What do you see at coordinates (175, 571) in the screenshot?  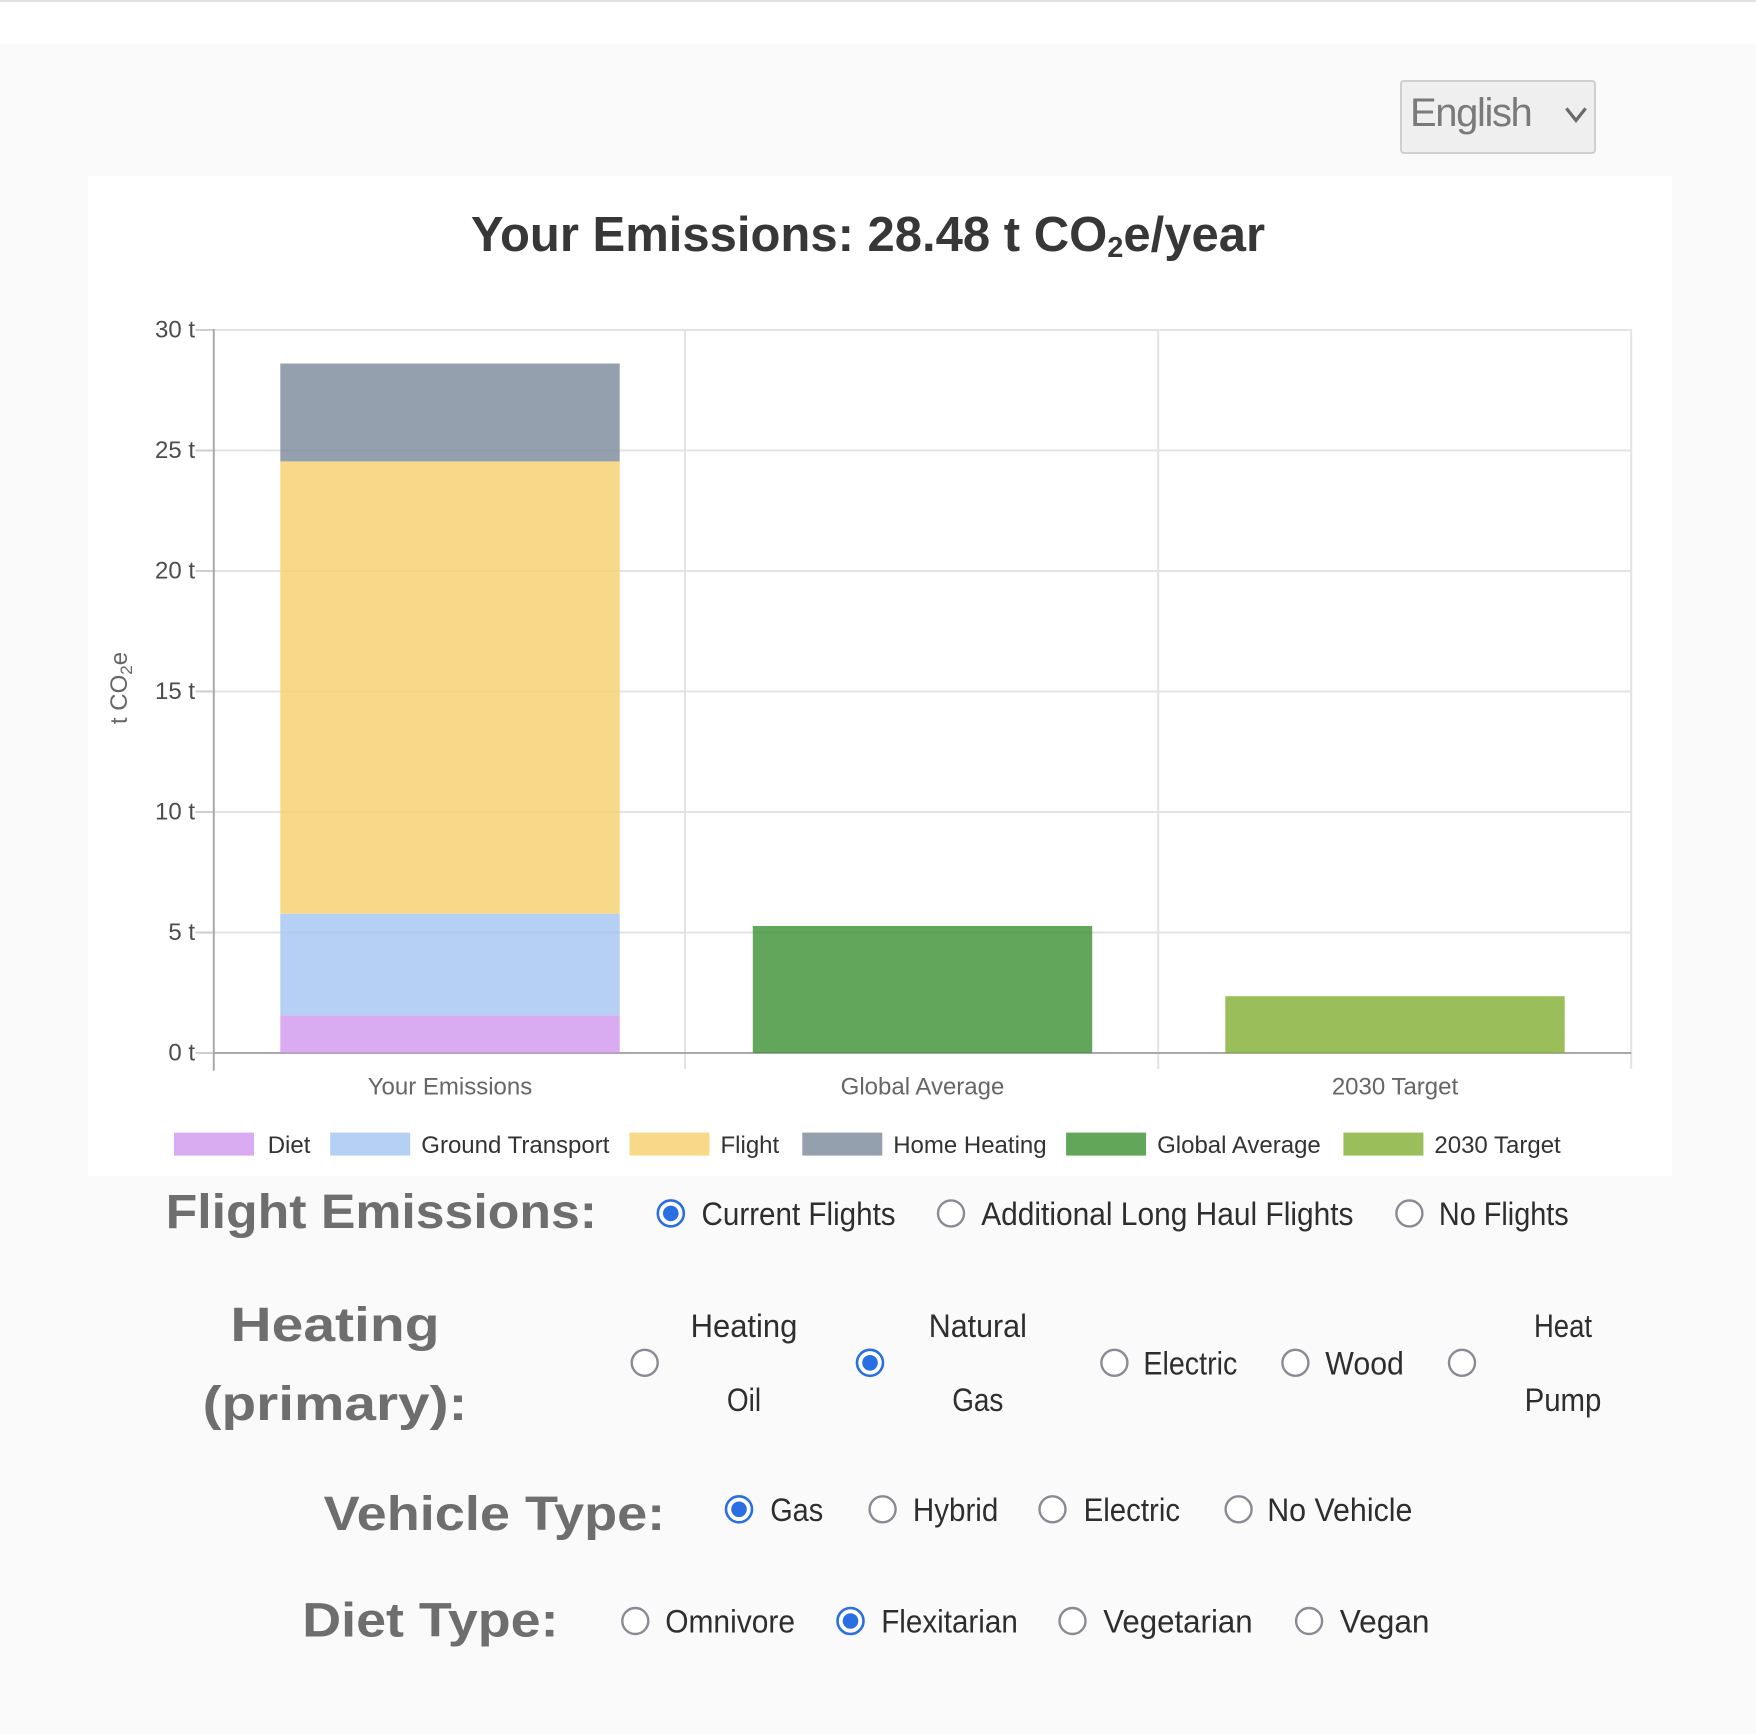 I see `svg-text: 20 t` at bounding box center [175, 571].